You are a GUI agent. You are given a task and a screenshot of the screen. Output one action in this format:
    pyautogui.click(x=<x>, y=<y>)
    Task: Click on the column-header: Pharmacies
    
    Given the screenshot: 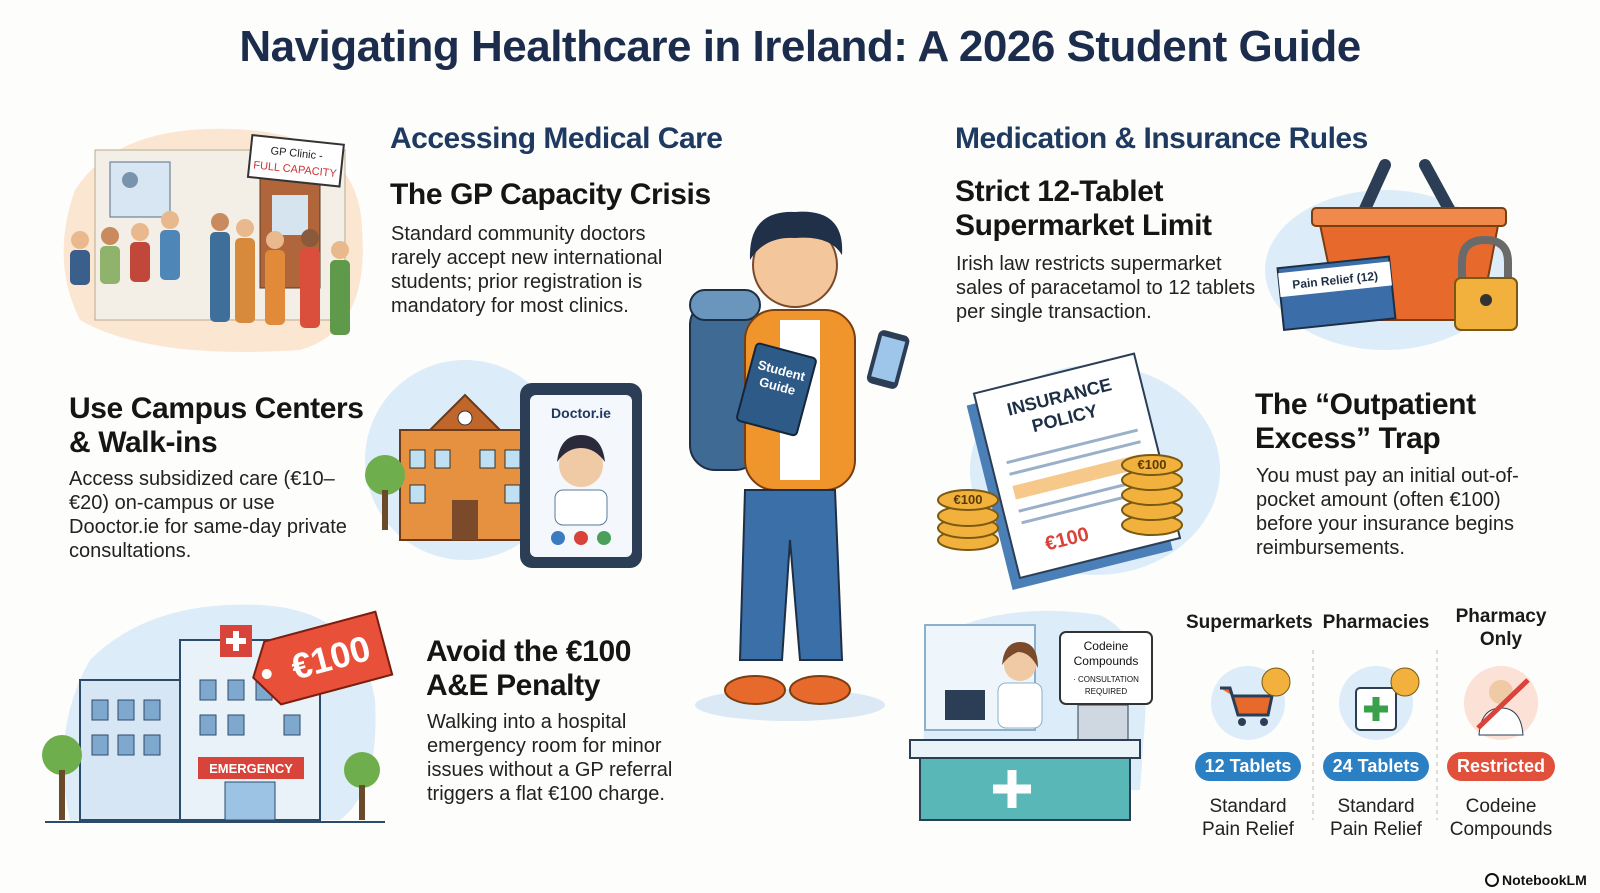 What is the action you would take?
    pyautogui.click(x=1376, y=622)
    